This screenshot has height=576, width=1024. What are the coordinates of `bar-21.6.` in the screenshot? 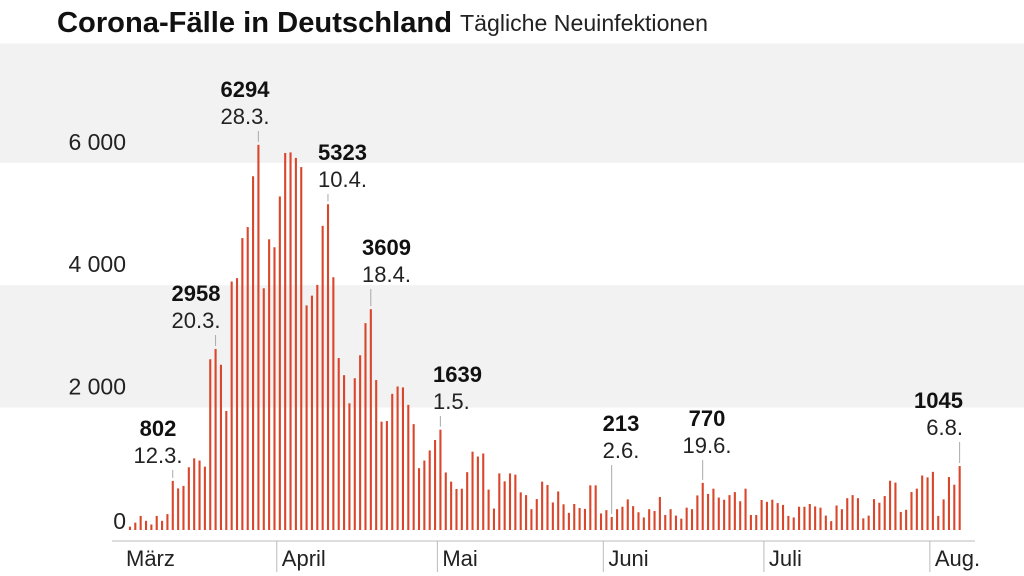 It's located at (713, 509).